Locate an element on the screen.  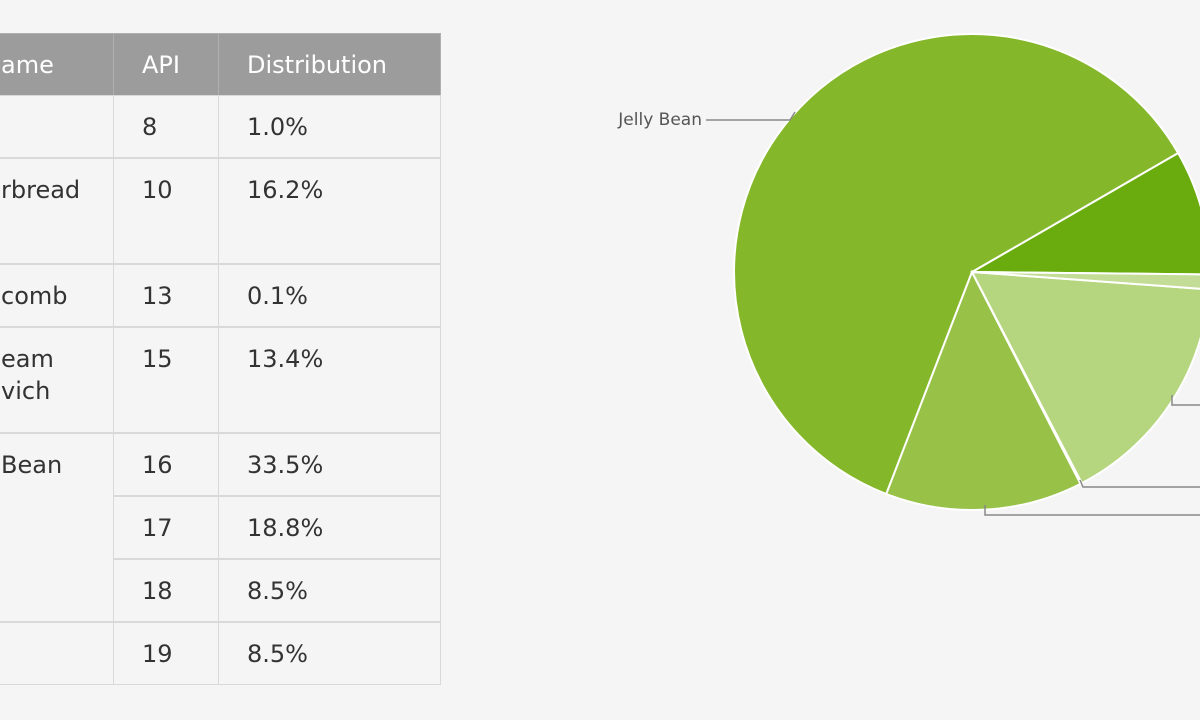
name-cell: rbread is located at coordinates (57, 211).